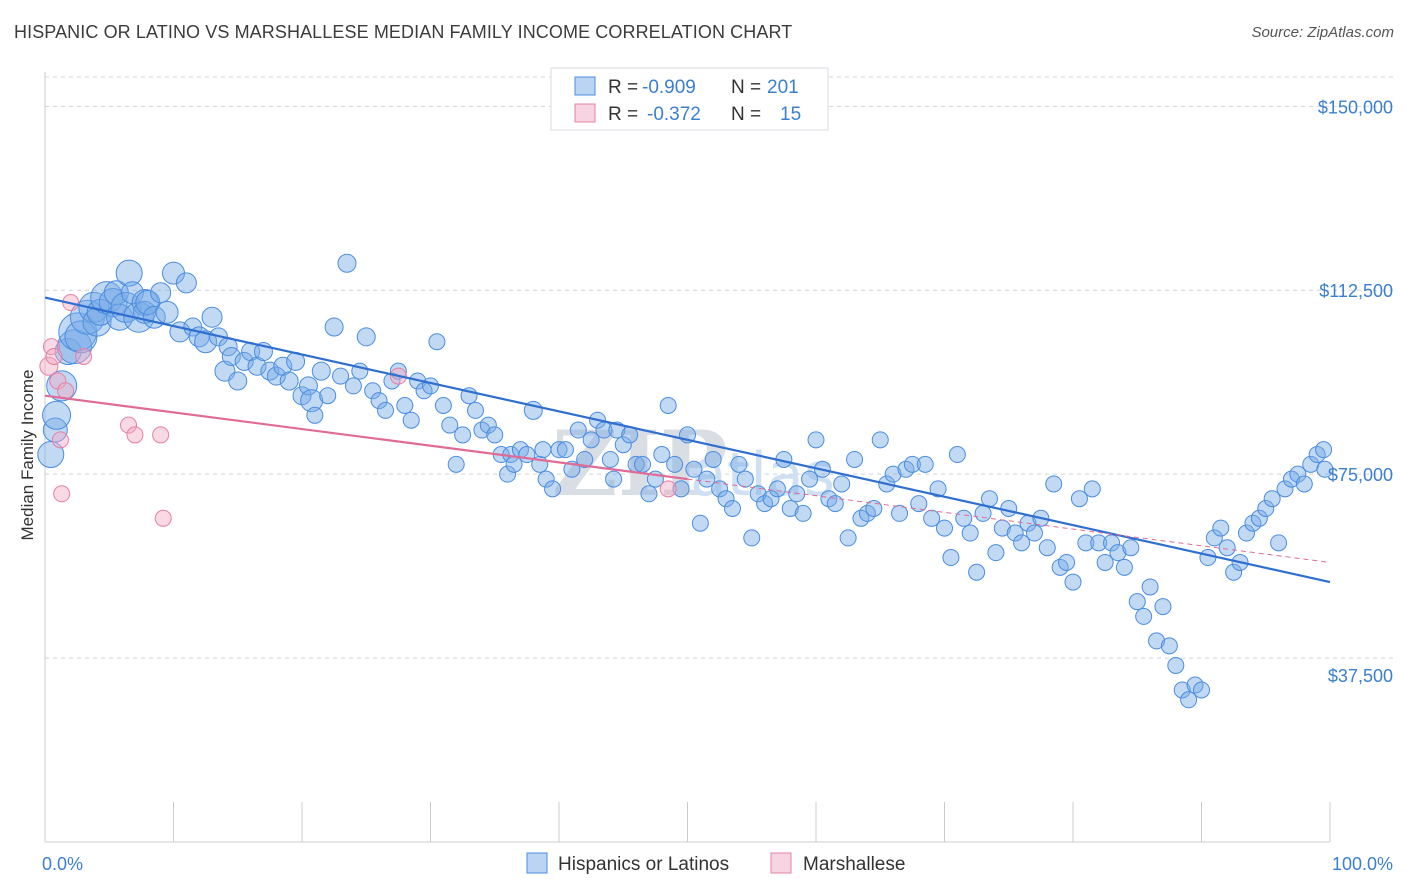 Image resolution: width=1406 pixels, height=892 pixels. I want to click on legend-r-value-1: -0.909, so click(669, 87).